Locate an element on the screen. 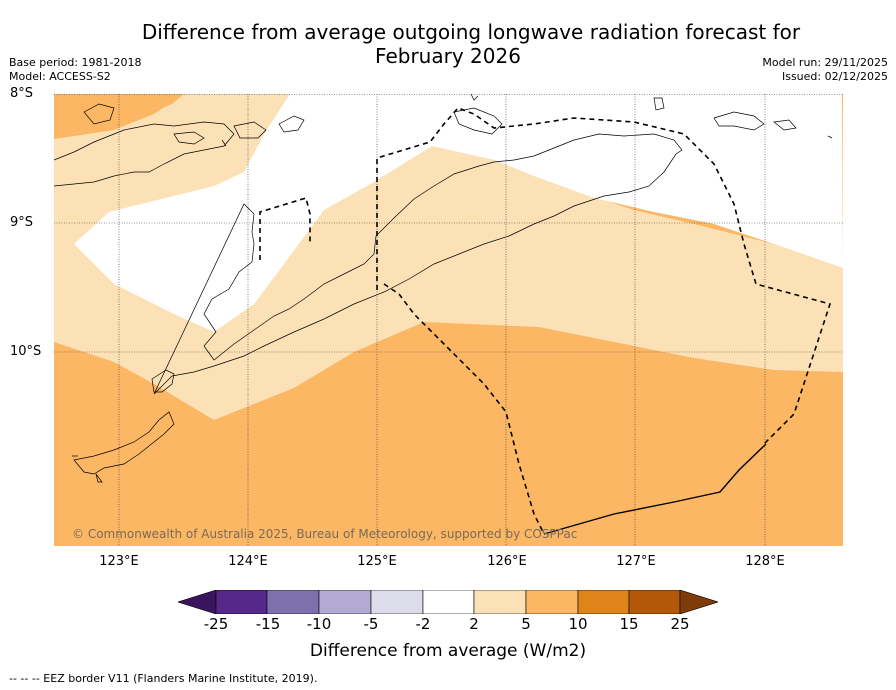 The width and height of the screenshot is (896, 690). colorbar-tick: -2 is located at coordinates (423, 624).